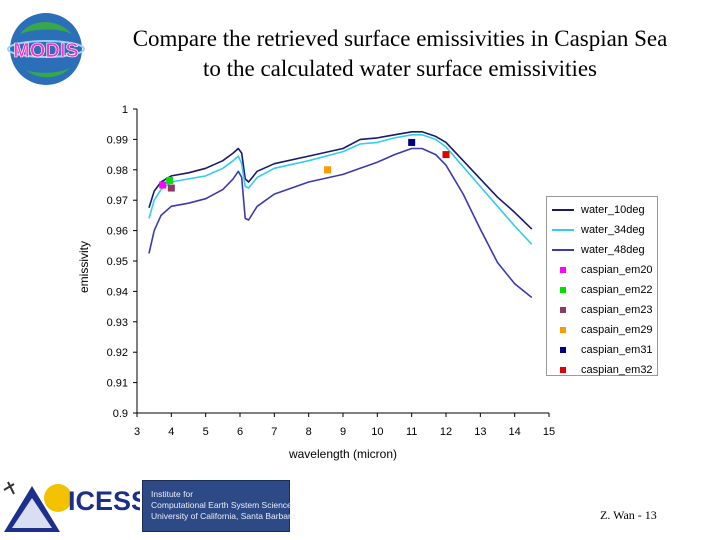 This screenshot has height=540, width=720. I want to click on series-line-water-10deg, so click(340, 180).